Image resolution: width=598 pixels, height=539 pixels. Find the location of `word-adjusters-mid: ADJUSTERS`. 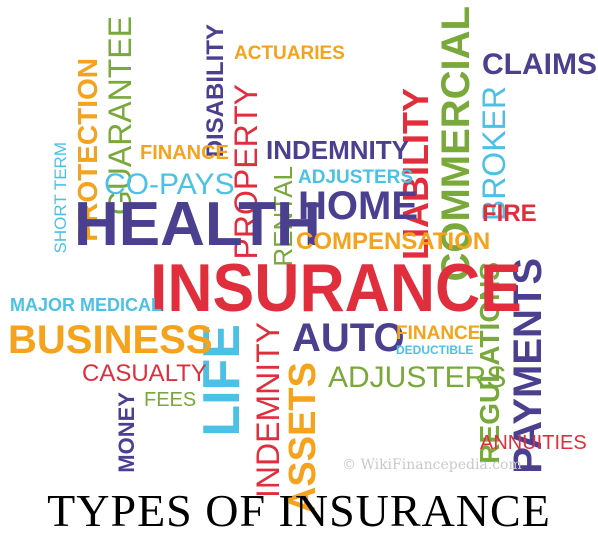

word-adjusters-mid: ADJUSTERS is located at coordinates (417, 377).